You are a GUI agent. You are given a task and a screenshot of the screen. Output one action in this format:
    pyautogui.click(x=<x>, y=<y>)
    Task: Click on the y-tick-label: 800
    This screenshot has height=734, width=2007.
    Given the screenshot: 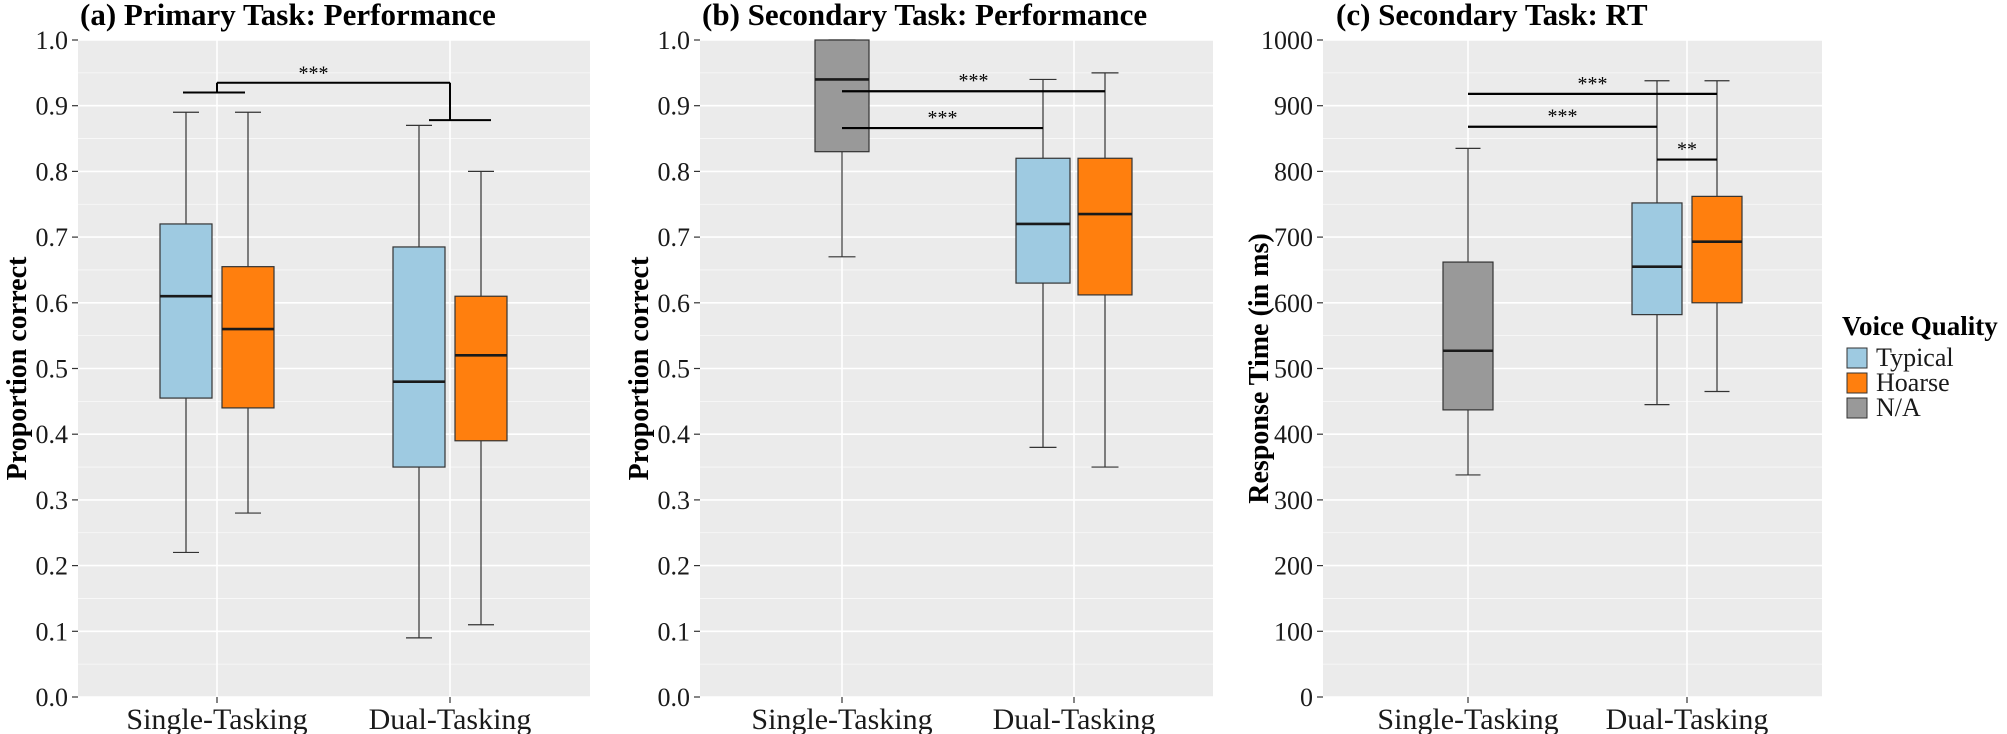 What is the action you would take?
    pyautogui.click(x=1293, y=171)
    